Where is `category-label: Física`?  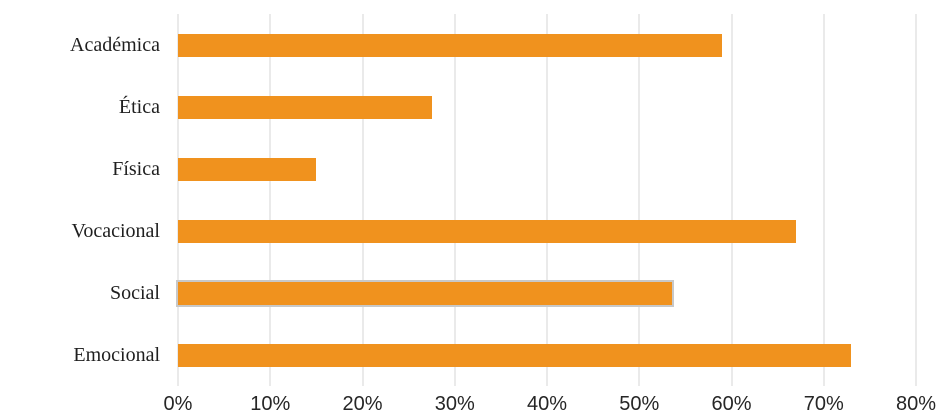 category-label: Física is located at coordinates (136, 168).